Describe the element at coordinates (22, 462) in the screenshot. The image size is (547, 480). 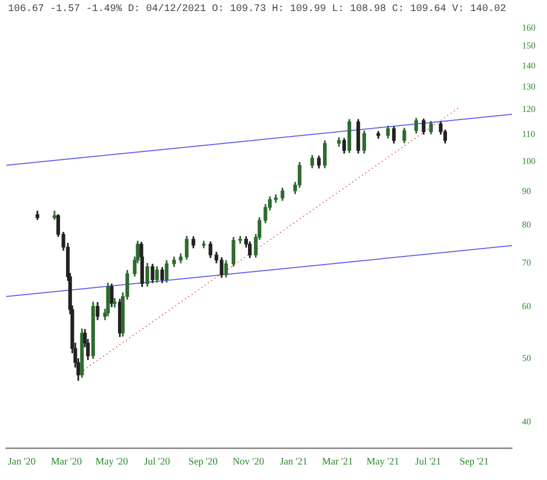
I see `x-tick-label: Jan '20` at that location.